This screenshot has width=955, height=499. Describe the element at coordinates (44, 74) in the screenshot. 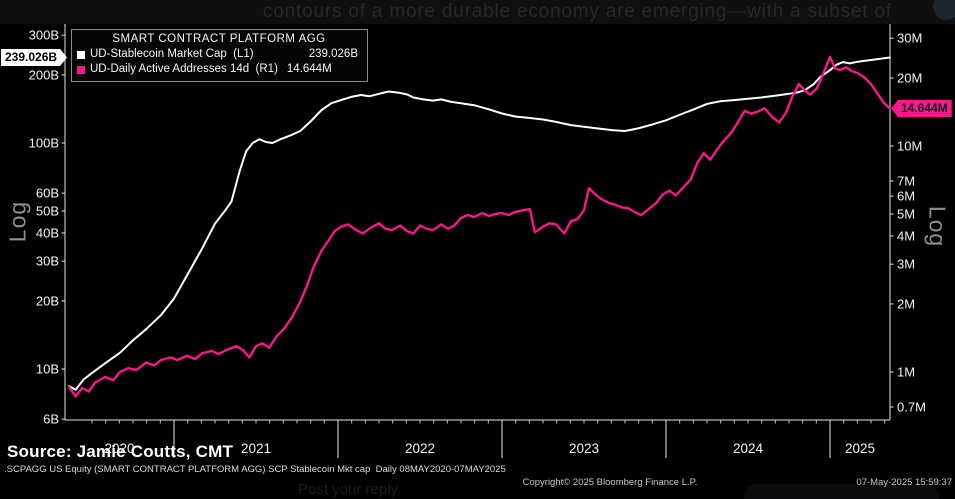

I see `left-axis-tick-label: 200B` at that location.